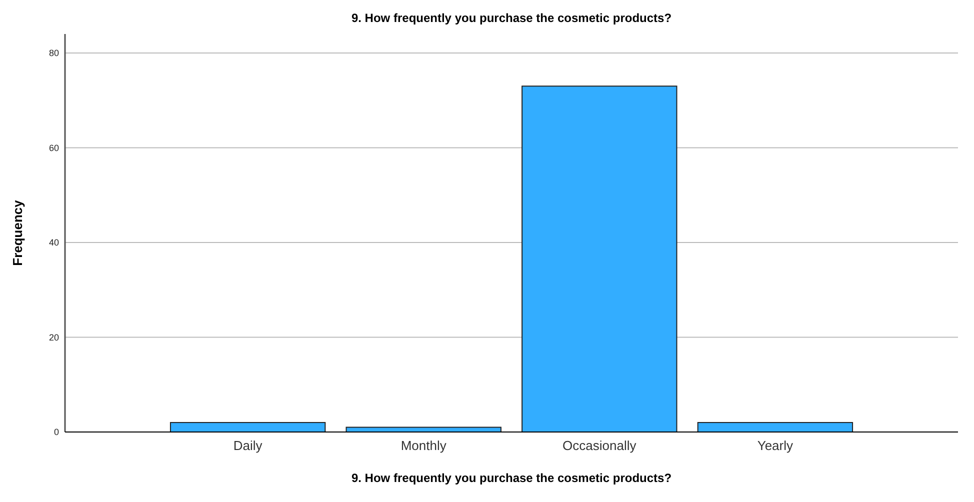 This screenshot has height=502, width=974. Describe the element at coordinates (53, 147) in the screenshot. I see `y-tick-label: 60` at that location.